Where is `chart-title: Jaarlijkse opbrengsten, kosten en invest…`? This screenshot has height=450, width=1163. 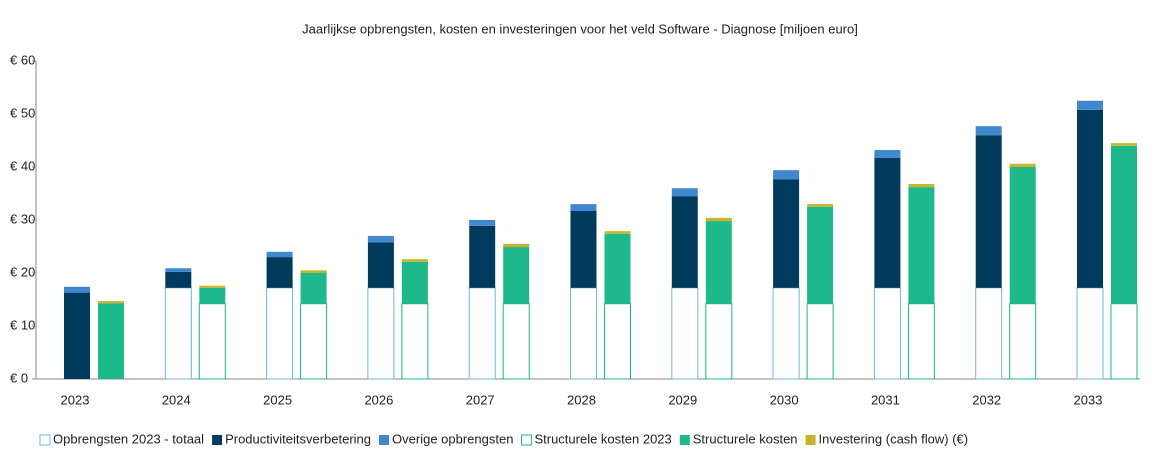
chart-title: Jaarlijkse opbrengsten, kosten en invest… is located at coordinates (580, 28).